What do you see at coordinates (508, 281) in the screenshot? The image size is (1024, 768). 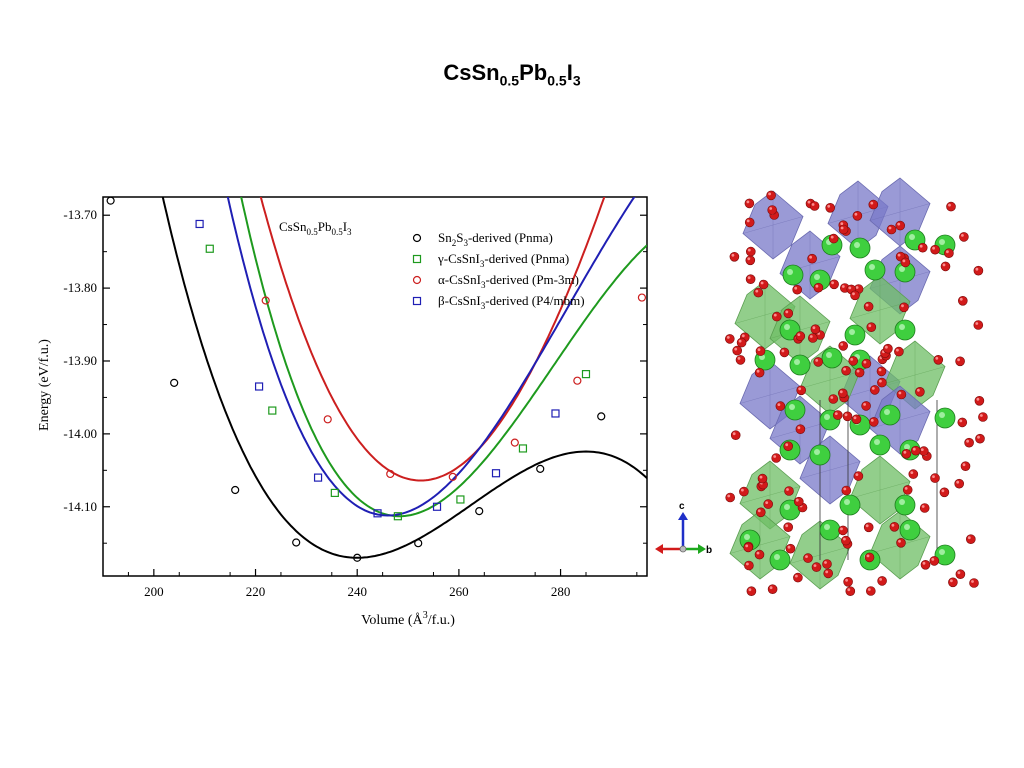 I see `legend-label: α-CsSnI3-derived (Pm-3m)` at bounding box center [508, 281].